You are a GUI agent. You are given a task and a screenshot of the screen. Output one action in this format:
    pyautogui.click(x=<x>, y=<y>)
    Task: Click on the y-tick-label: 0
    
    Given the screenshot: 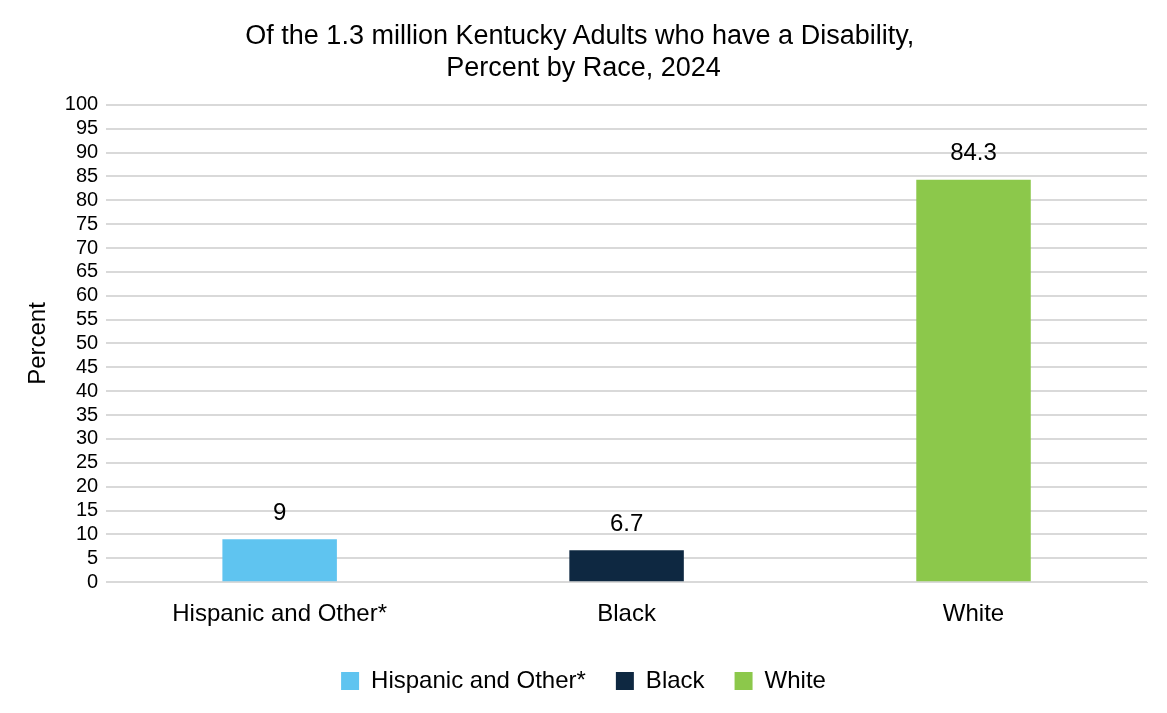 What is the action you would take?
    pyautogui.click(x=93, y=580)
    